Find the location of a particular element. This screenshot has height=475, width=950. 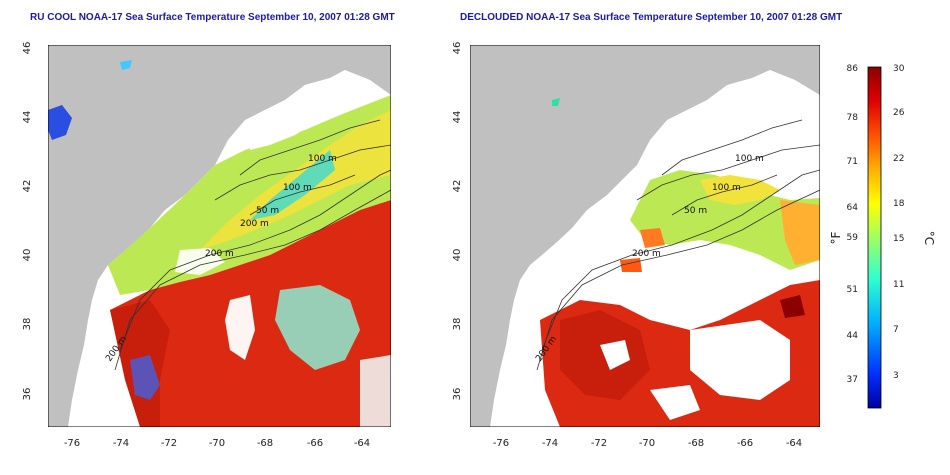

c-tick-label: 30 is located at coordinates (899, 69).